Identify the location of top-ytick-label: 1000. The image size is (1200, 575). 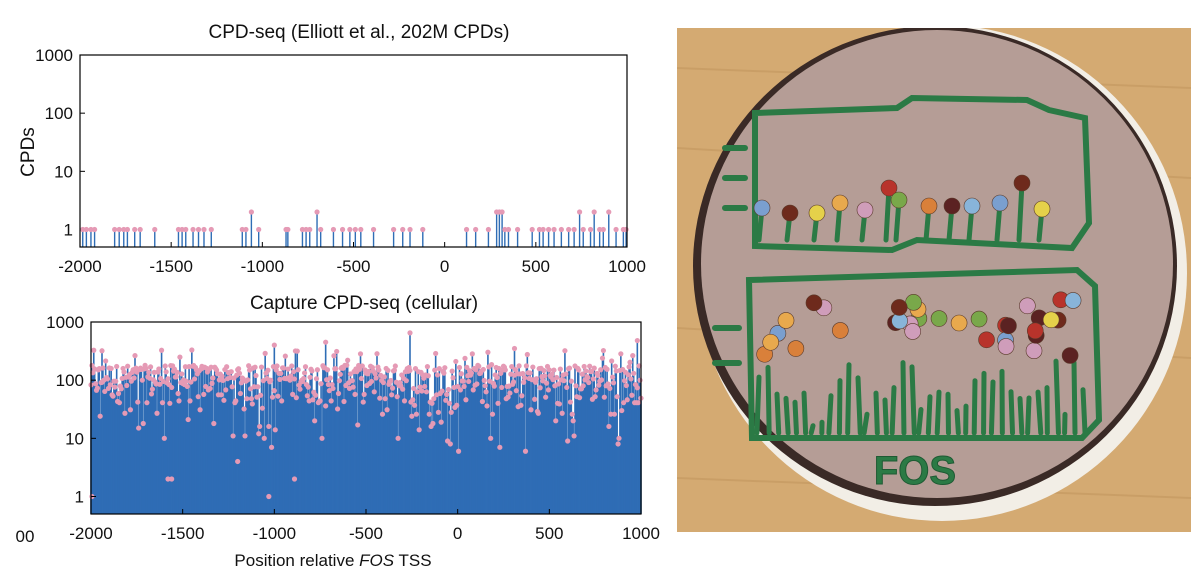
(54, 55).